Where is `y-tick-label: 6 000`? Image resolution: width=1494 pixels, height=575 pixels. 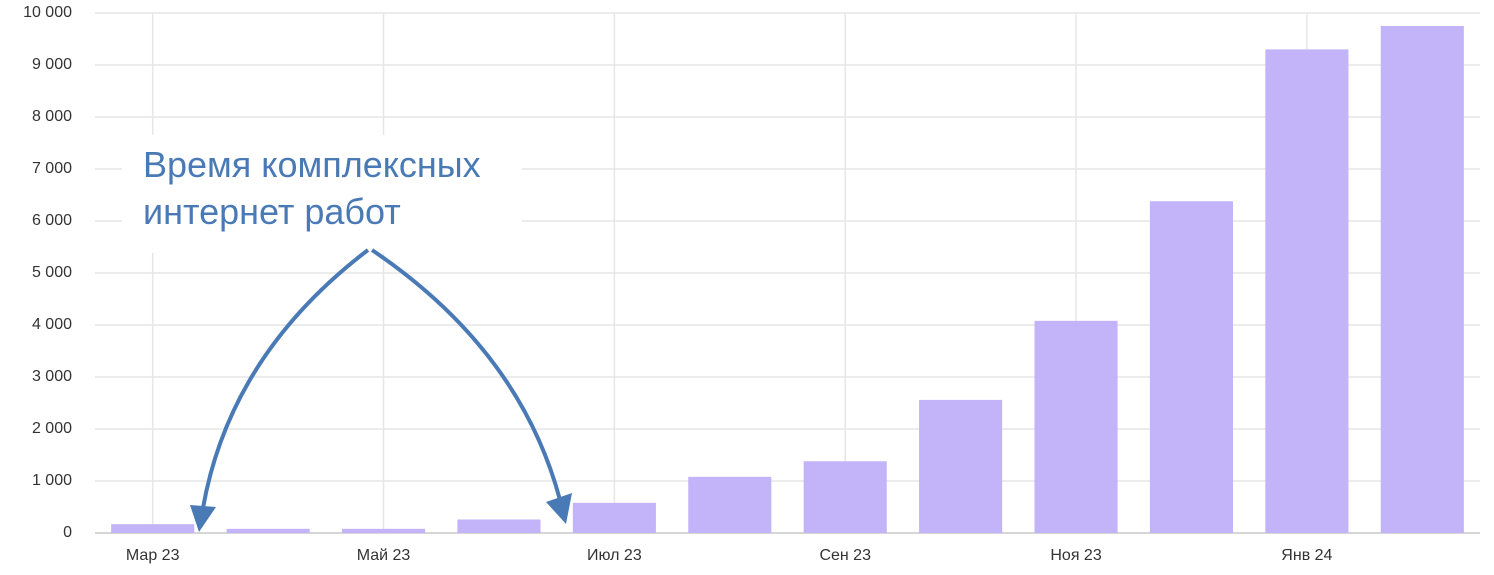 y-tick-label: 6 000 is located at coordinates (52, 220).